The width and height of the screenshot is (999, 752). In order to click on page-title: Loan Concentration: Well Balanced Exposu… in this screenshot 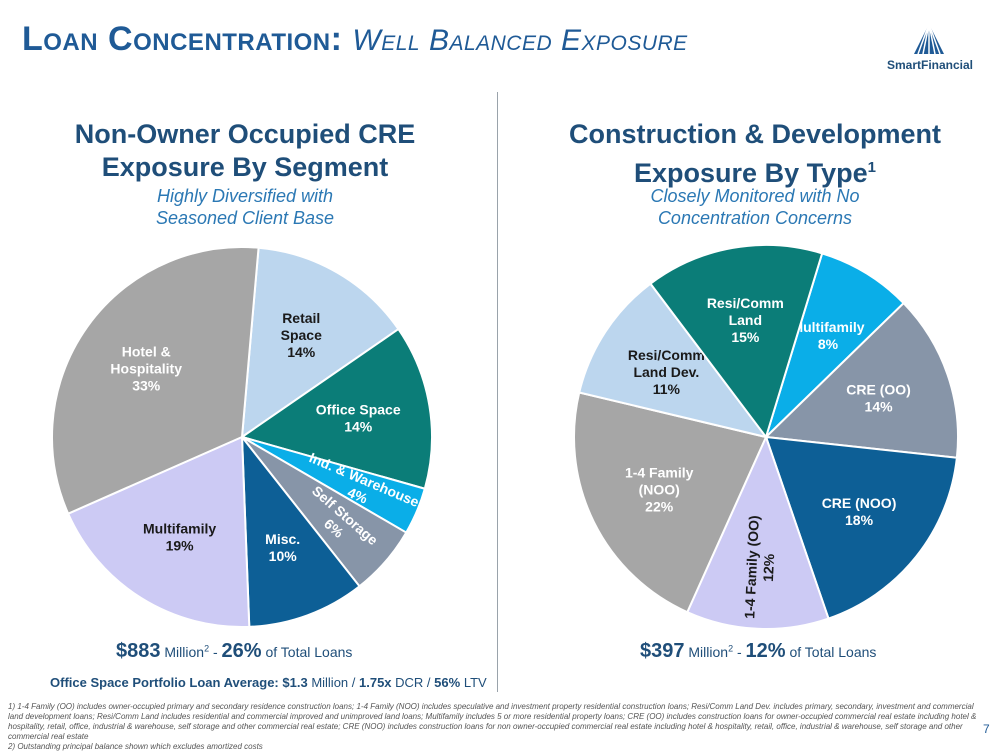, I will do `click(355, 39)`.